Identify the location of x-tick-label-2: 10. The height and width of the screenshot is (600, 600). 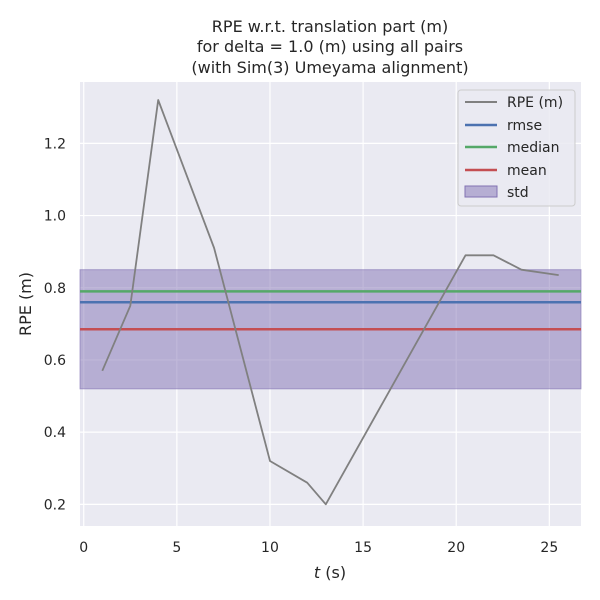
(270, 548).